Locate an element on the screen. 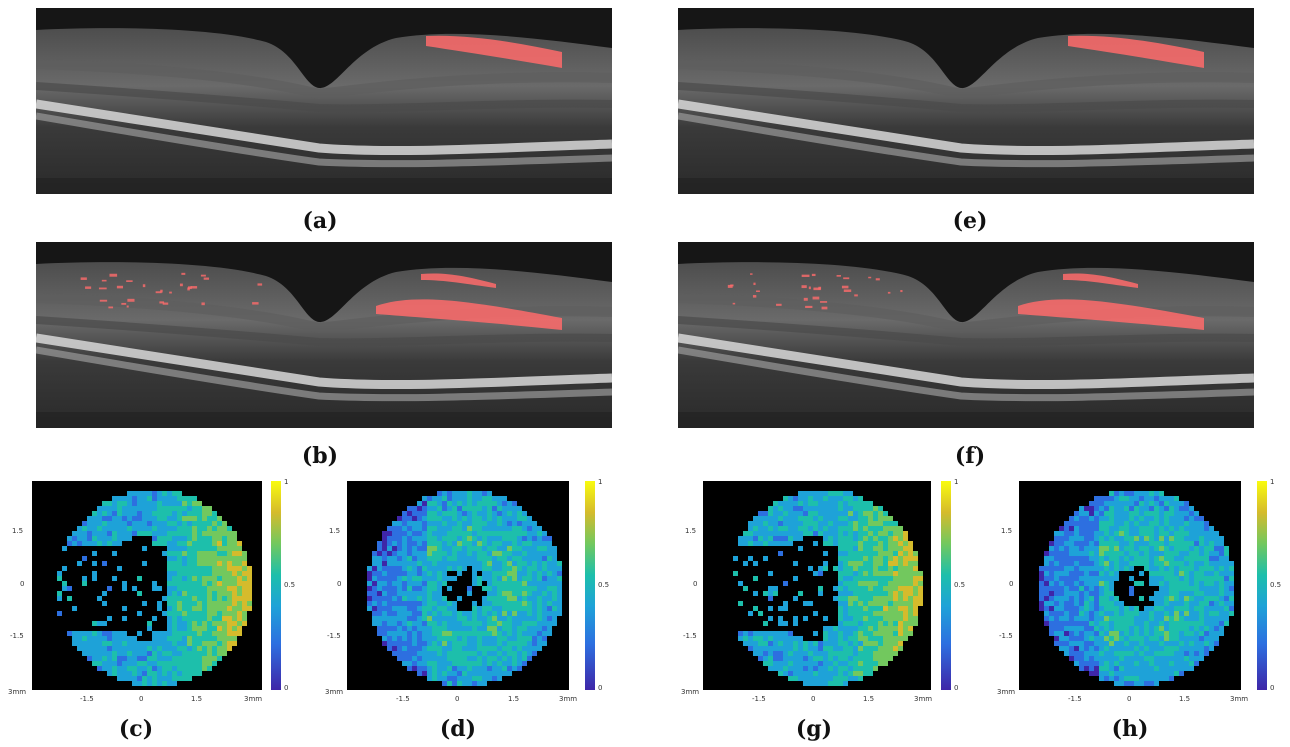  oct-image-a is located at coordinates (324, 101).